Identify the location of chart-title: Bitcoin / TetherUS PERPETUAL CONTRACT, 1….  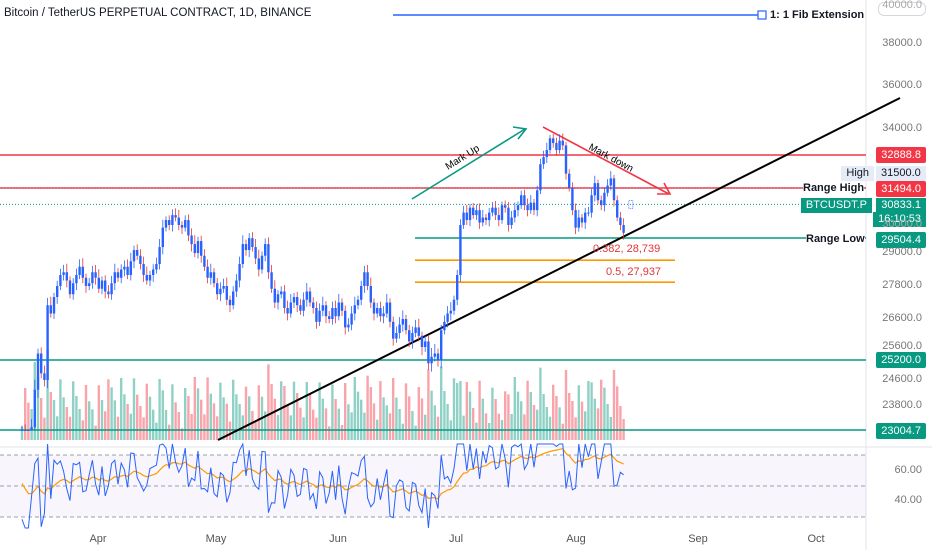
(158, 13).